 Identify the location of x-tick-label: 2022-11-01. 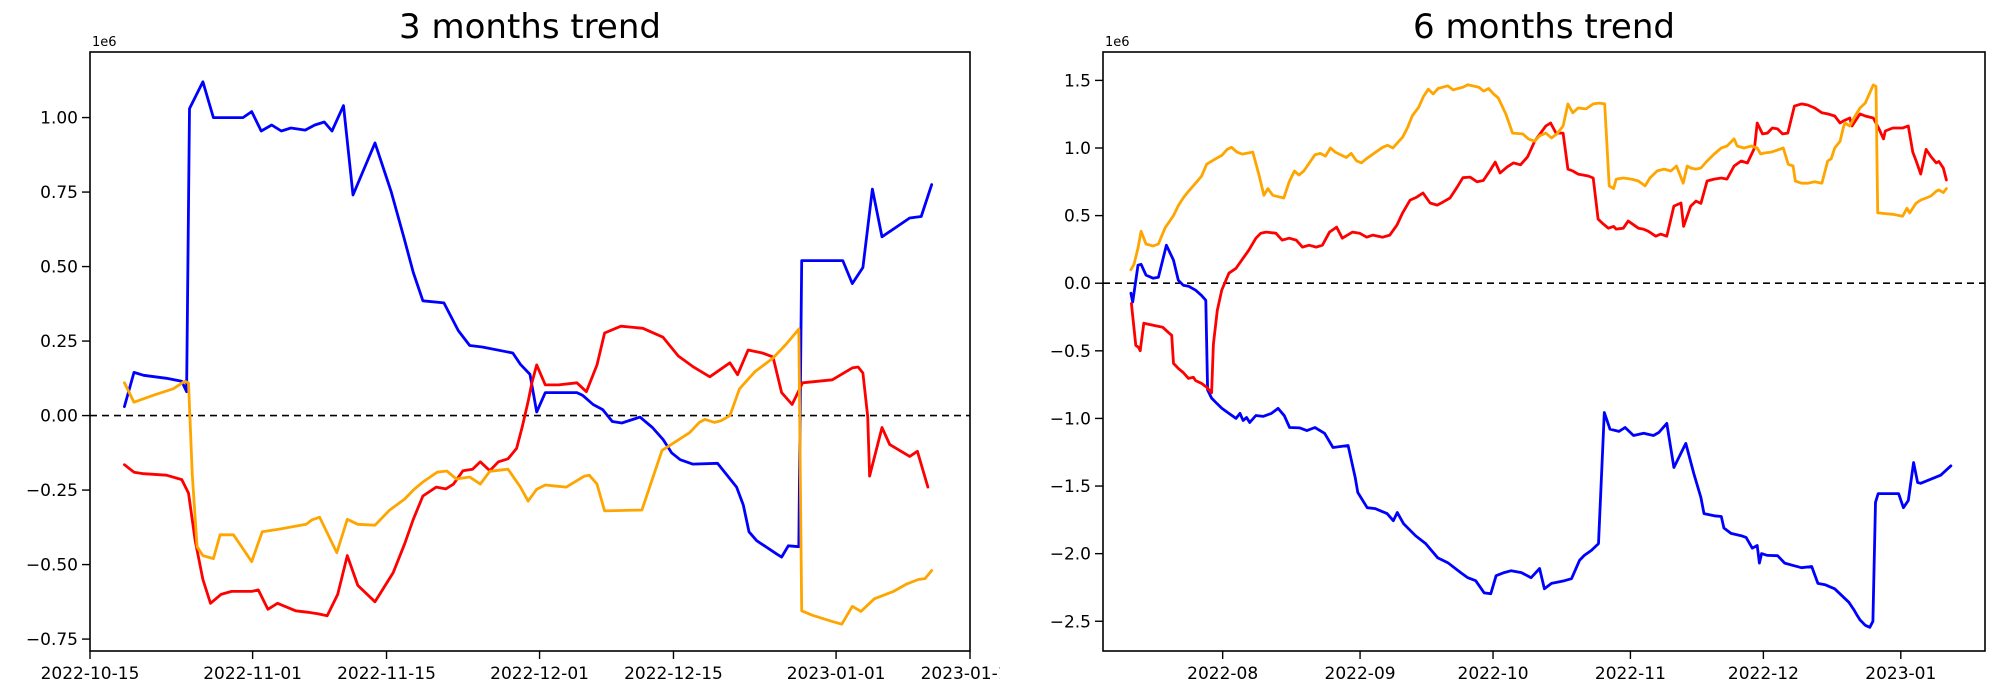
(252, 674).